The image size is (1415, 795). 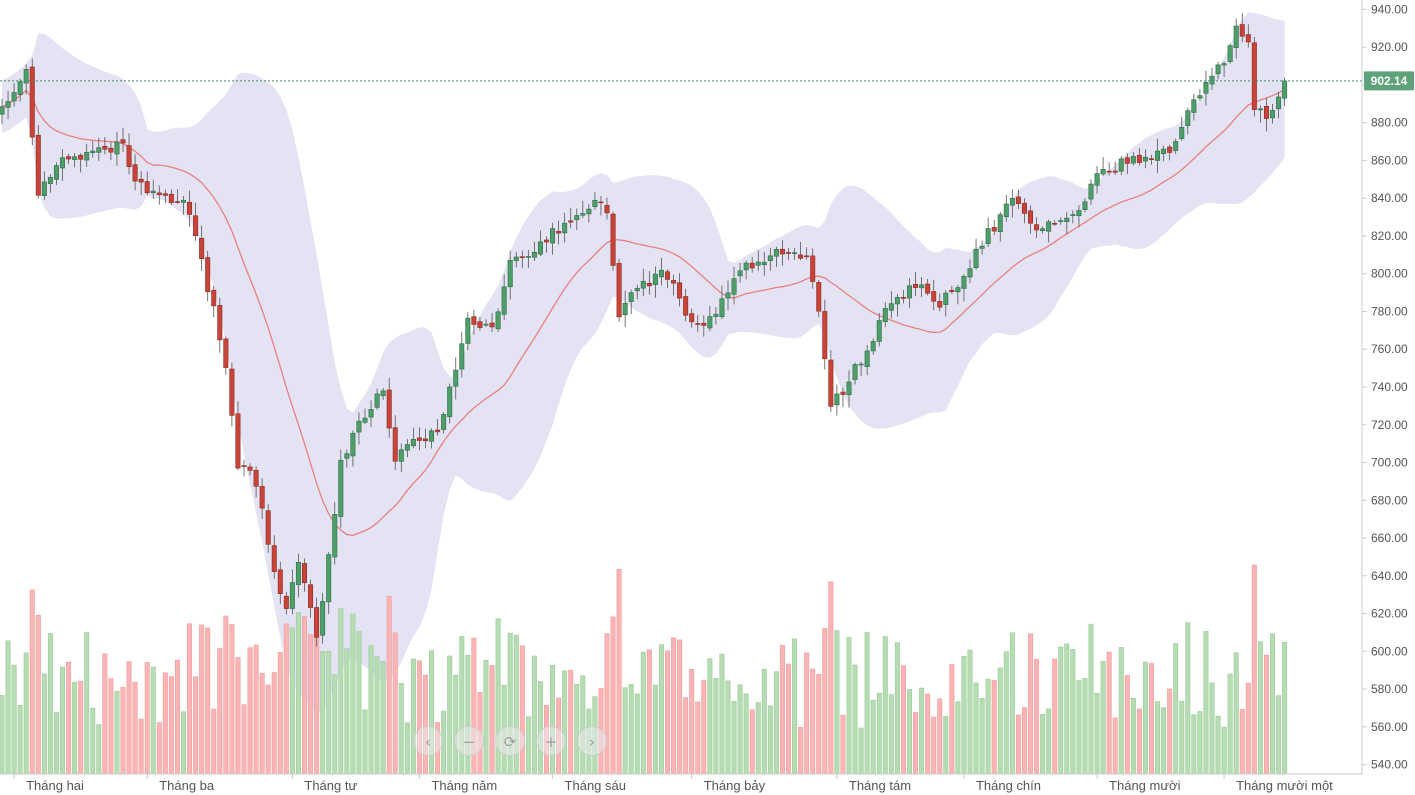 I want to click on reset-button: ⟳, so click(x=510, y=741).